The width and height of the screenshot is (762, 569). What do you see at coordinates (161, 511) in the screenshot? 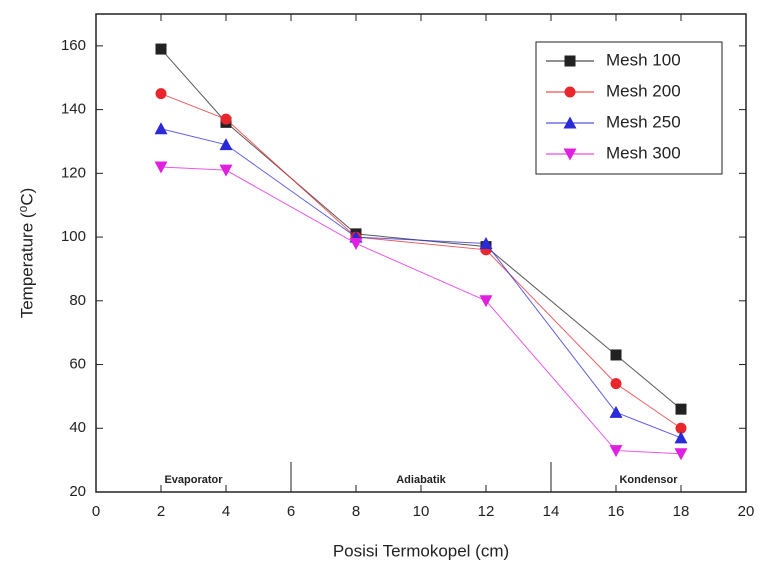
I see `x-tick-label: 2` at bounding box center [161, 511].